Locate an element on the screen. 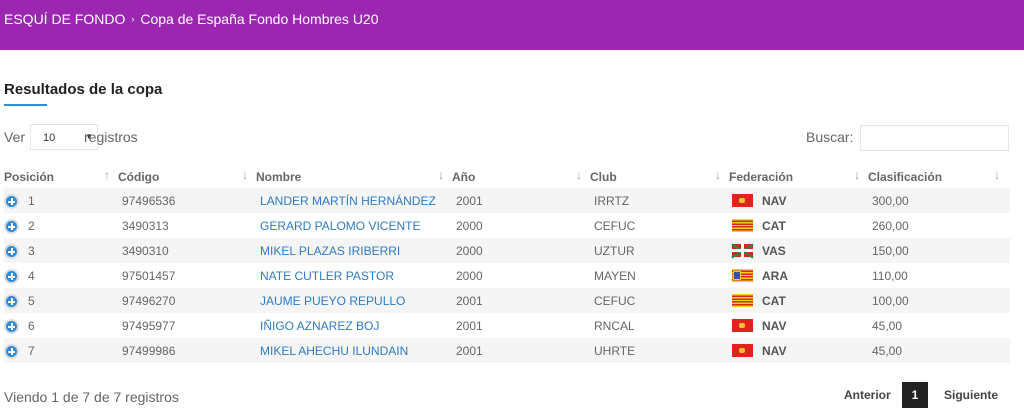  previous-page-button: Anterior is located at coordinates (867, 395).